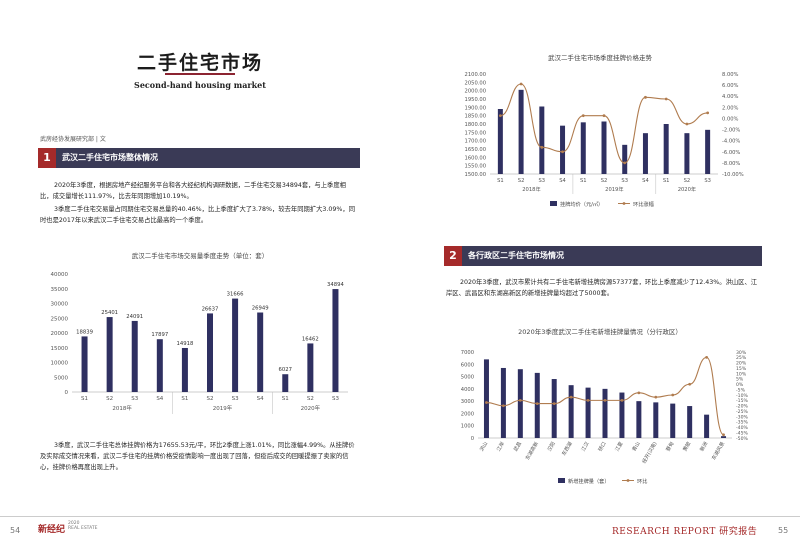  Describe the element at coordinates (47, 158) in the screenshot. I see `section1-number: 1` at that location.